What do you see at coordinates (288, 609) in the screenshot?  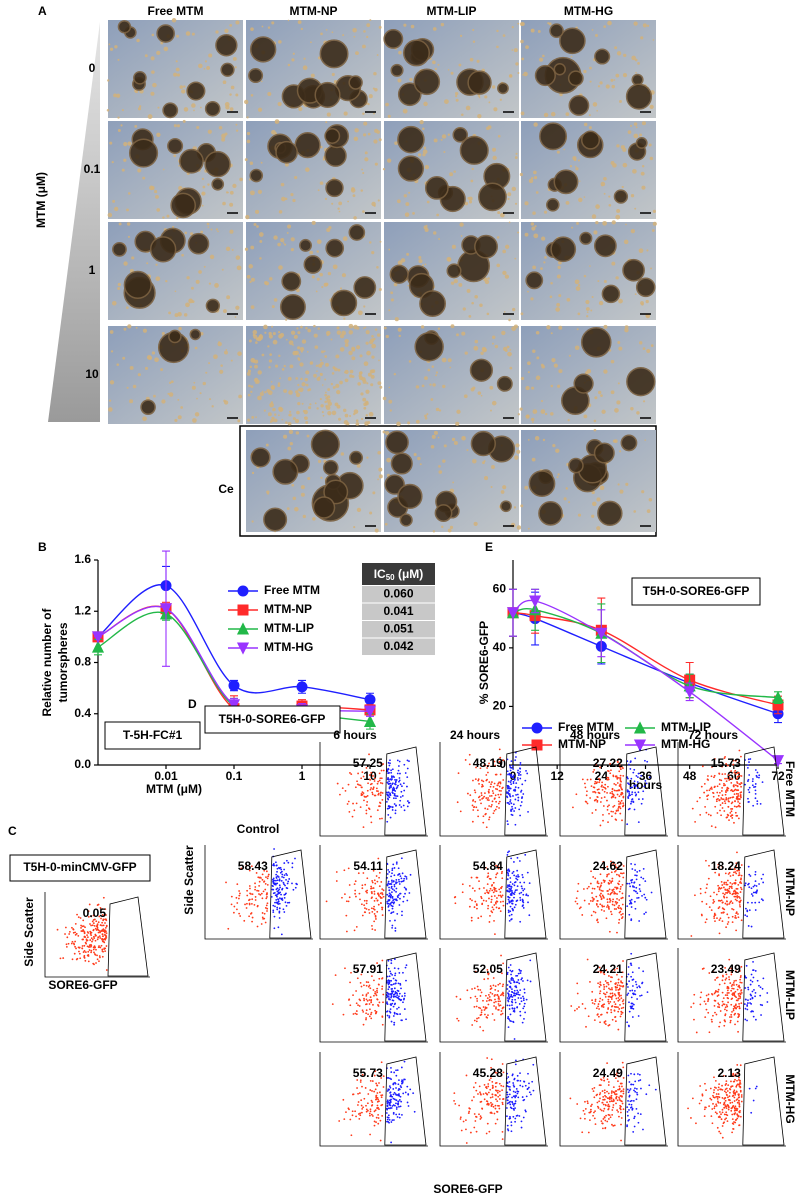 I see `legend-label: MTM-NP` at bounding box center [288, 609].